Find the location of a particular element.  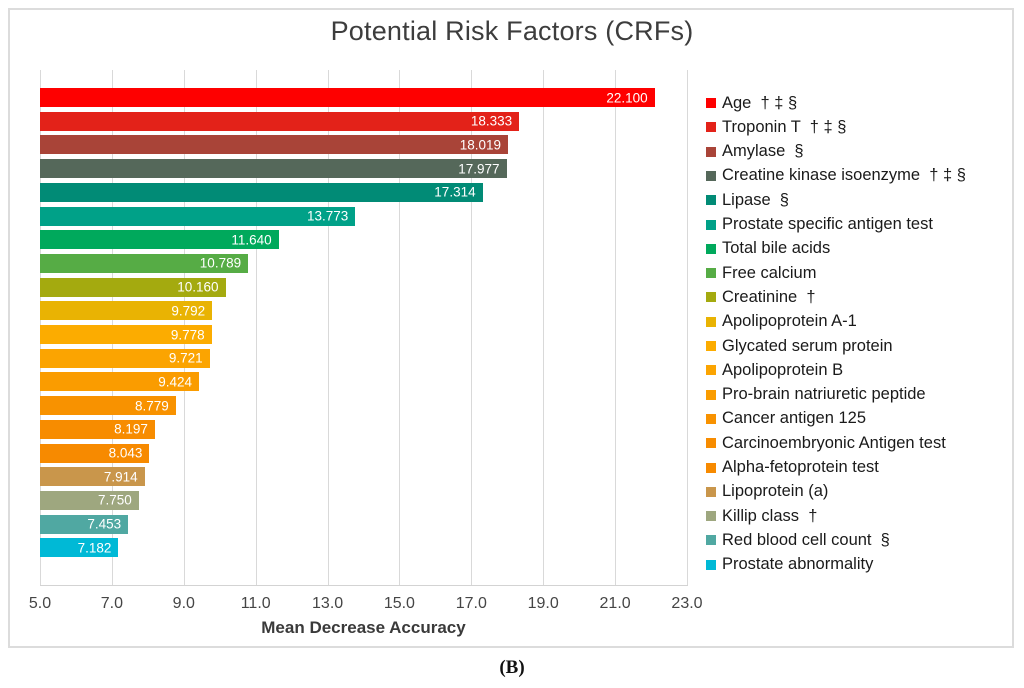

legend-label: Lipoprotein (a) is located at coordinates (775, 491).